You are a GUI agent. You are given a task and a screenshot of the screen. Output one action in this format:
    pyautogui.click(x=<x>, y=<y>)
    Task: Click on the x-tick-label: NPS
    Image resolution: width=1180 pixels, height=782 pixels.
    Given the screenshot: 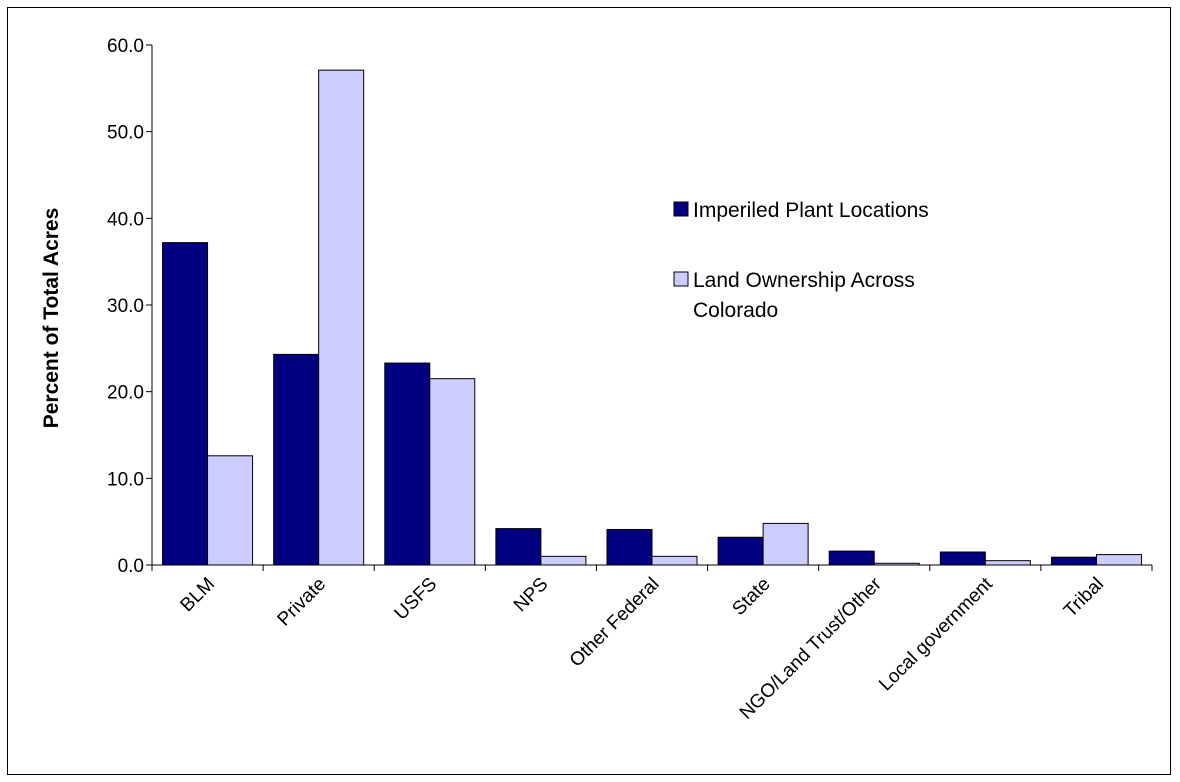 What is the action you would take?
    pyautogui.click(x=531, y=595)
    